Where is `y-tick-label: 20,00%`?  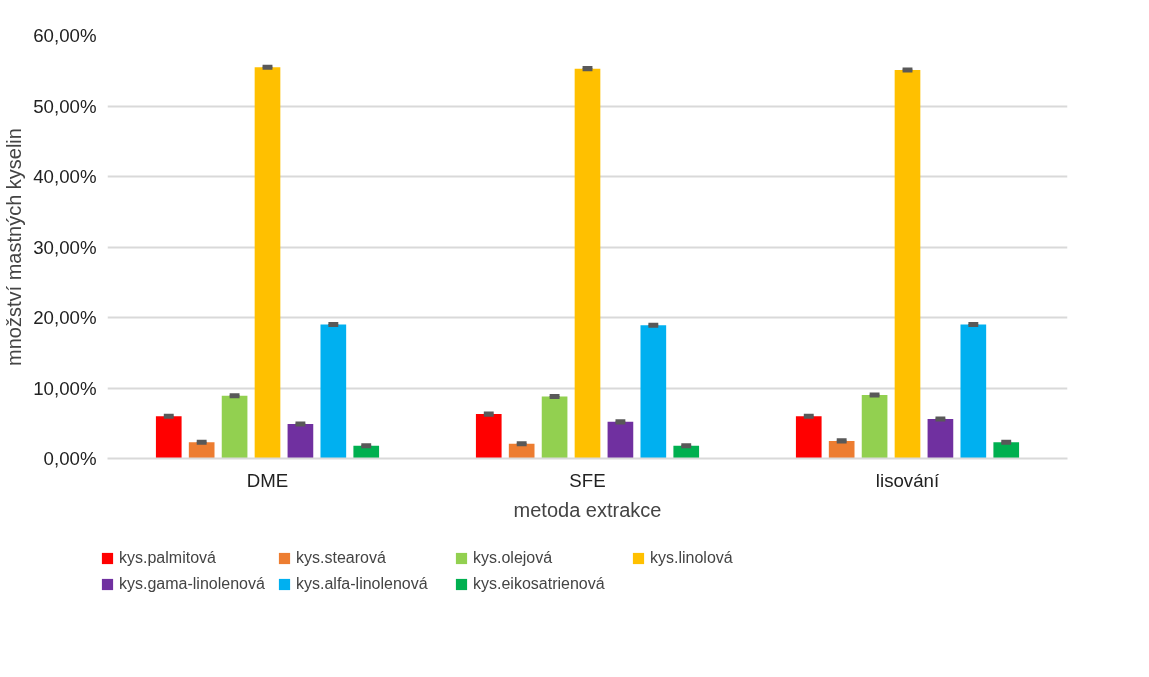
y-tick-label: 20,00% is located at coordinates (65, 317).